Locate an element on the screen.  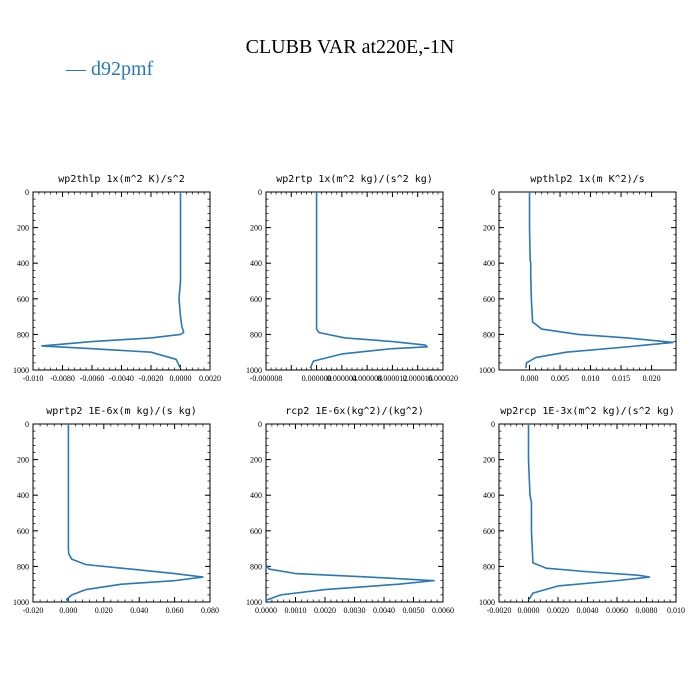
x-tick-label: 0.0030 is located at coordinates (355, 610).